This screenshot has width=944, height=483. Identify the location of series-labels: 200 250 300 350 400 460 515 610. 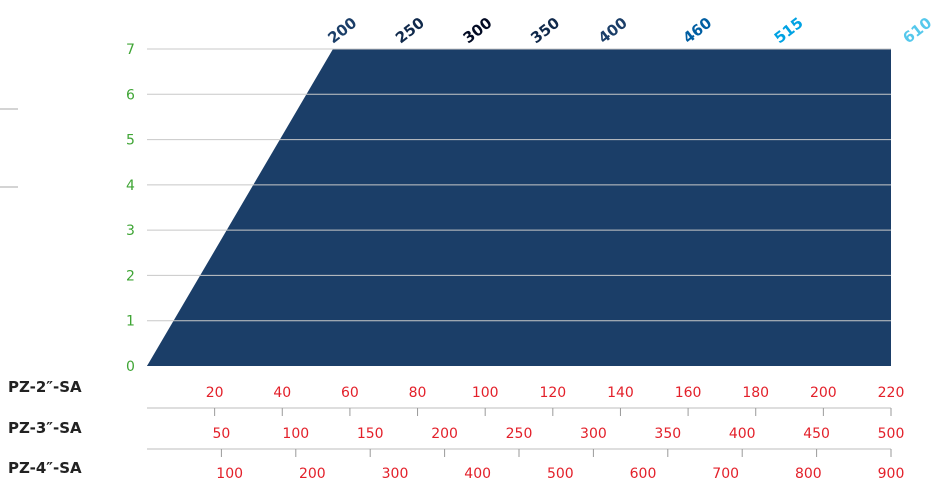
(629, 30).